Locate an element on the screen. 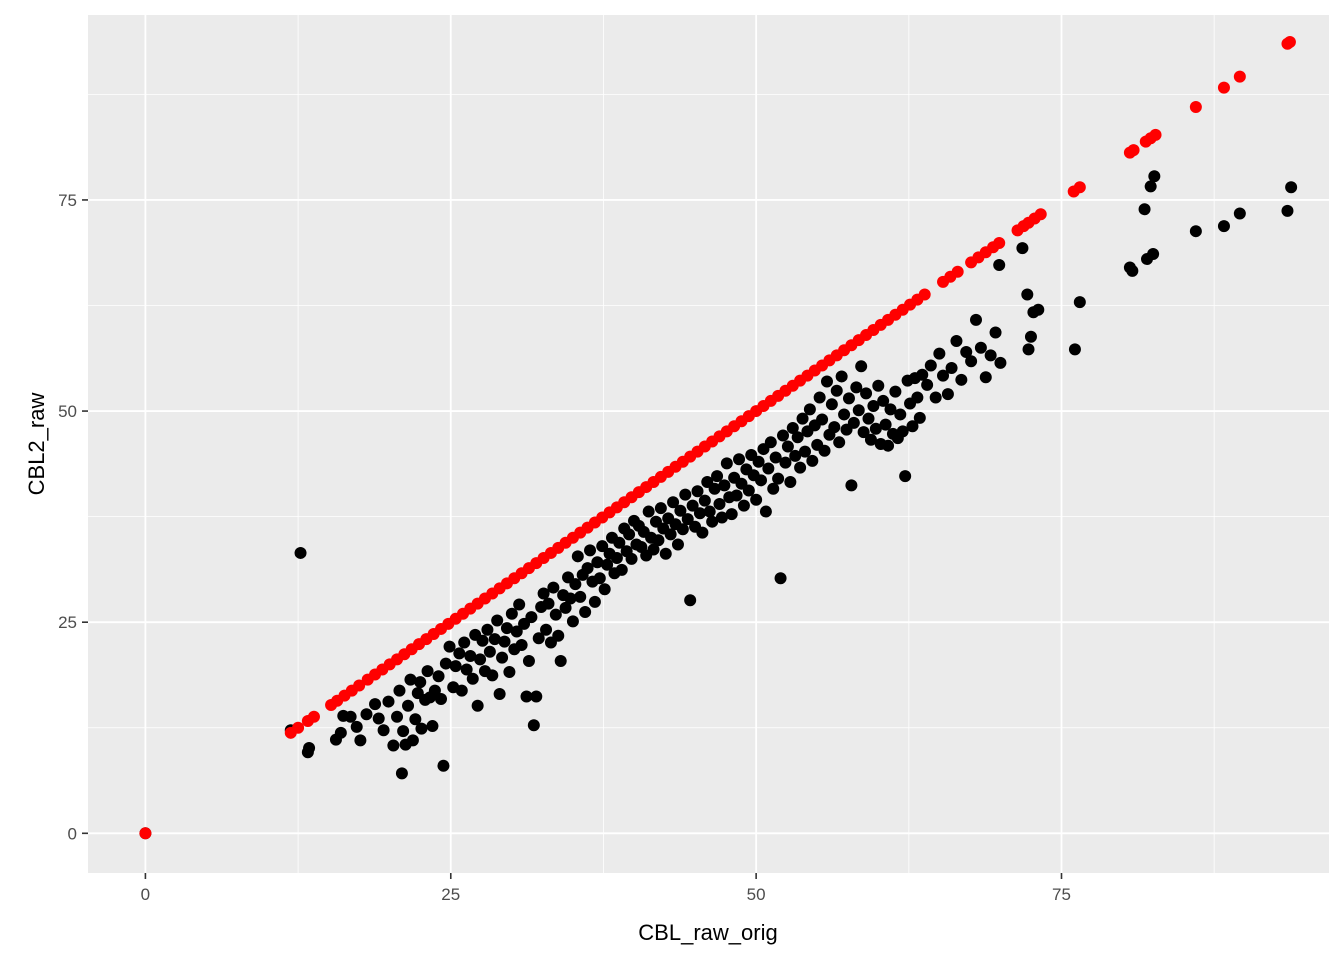 The image size is (1344, 960). x-tick-label: 75 is located at coordinates (1061, 894).